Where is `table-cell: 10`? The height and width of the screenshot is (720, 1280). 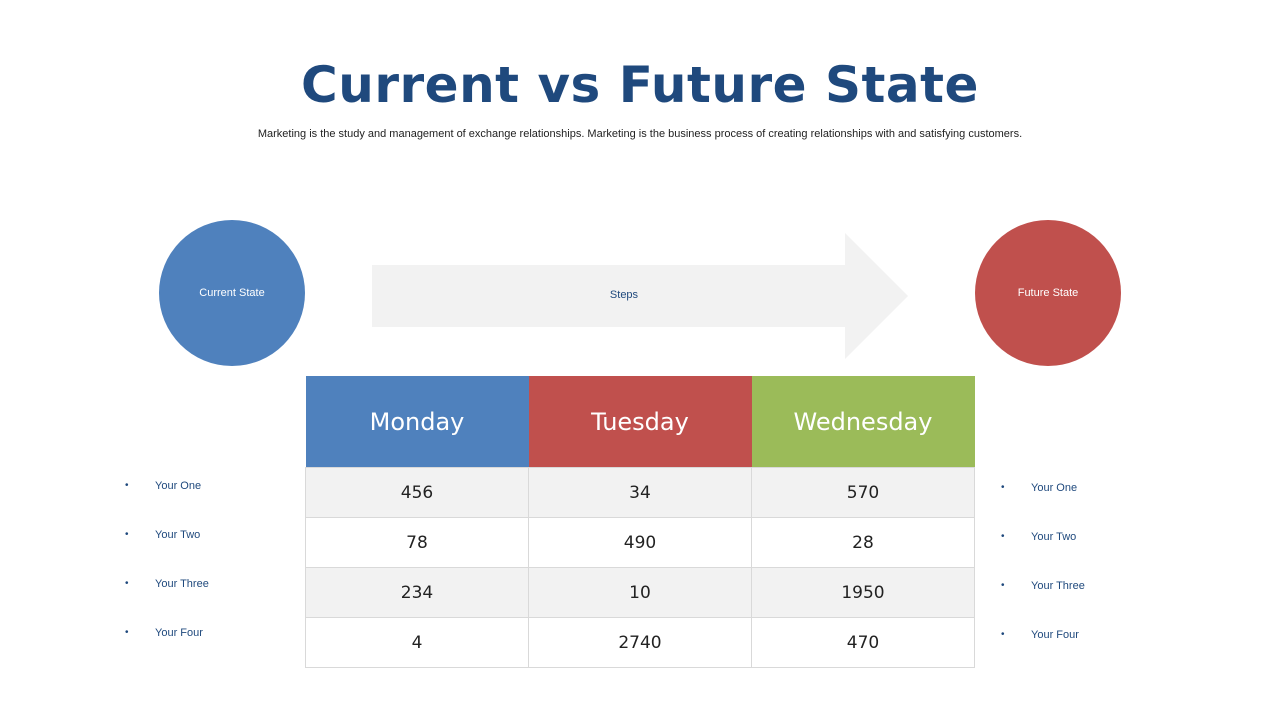 table-cell: 10 is located at coordinates (640, 592).